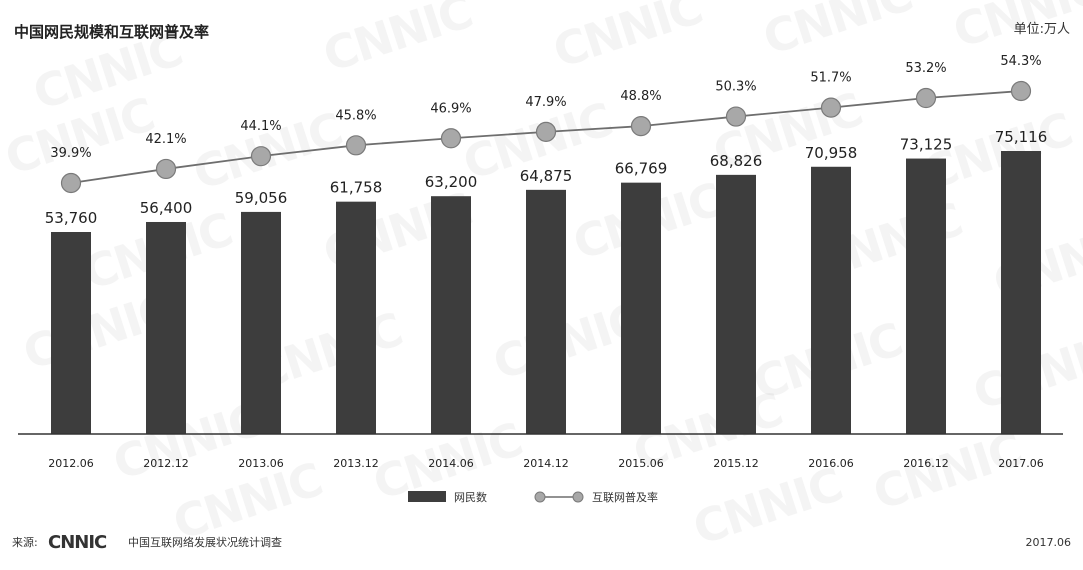 This screenshot has width=1083, height=570. Describe the element at coordinates (261, 198) in the screenshot. I see `bar-value-label: 59,056` at that location.